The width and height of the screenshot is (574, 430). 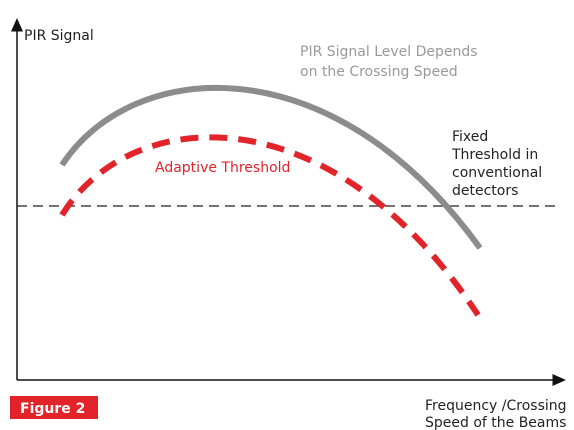 What do you see at coordinates (389, 52) in the screenshot?
I see `signal-annotation: PIR Signal Level Depends` at bounding box center [389, 52].